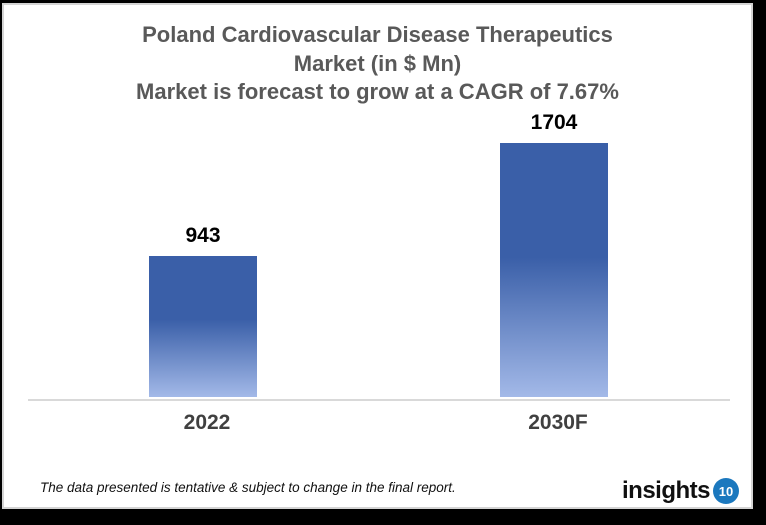 Image resolution: width=766 pixels, height=525 pixels. Describe the element at coordinates (379, 400) in the screenshot. I see `x-axis-line` at that location.